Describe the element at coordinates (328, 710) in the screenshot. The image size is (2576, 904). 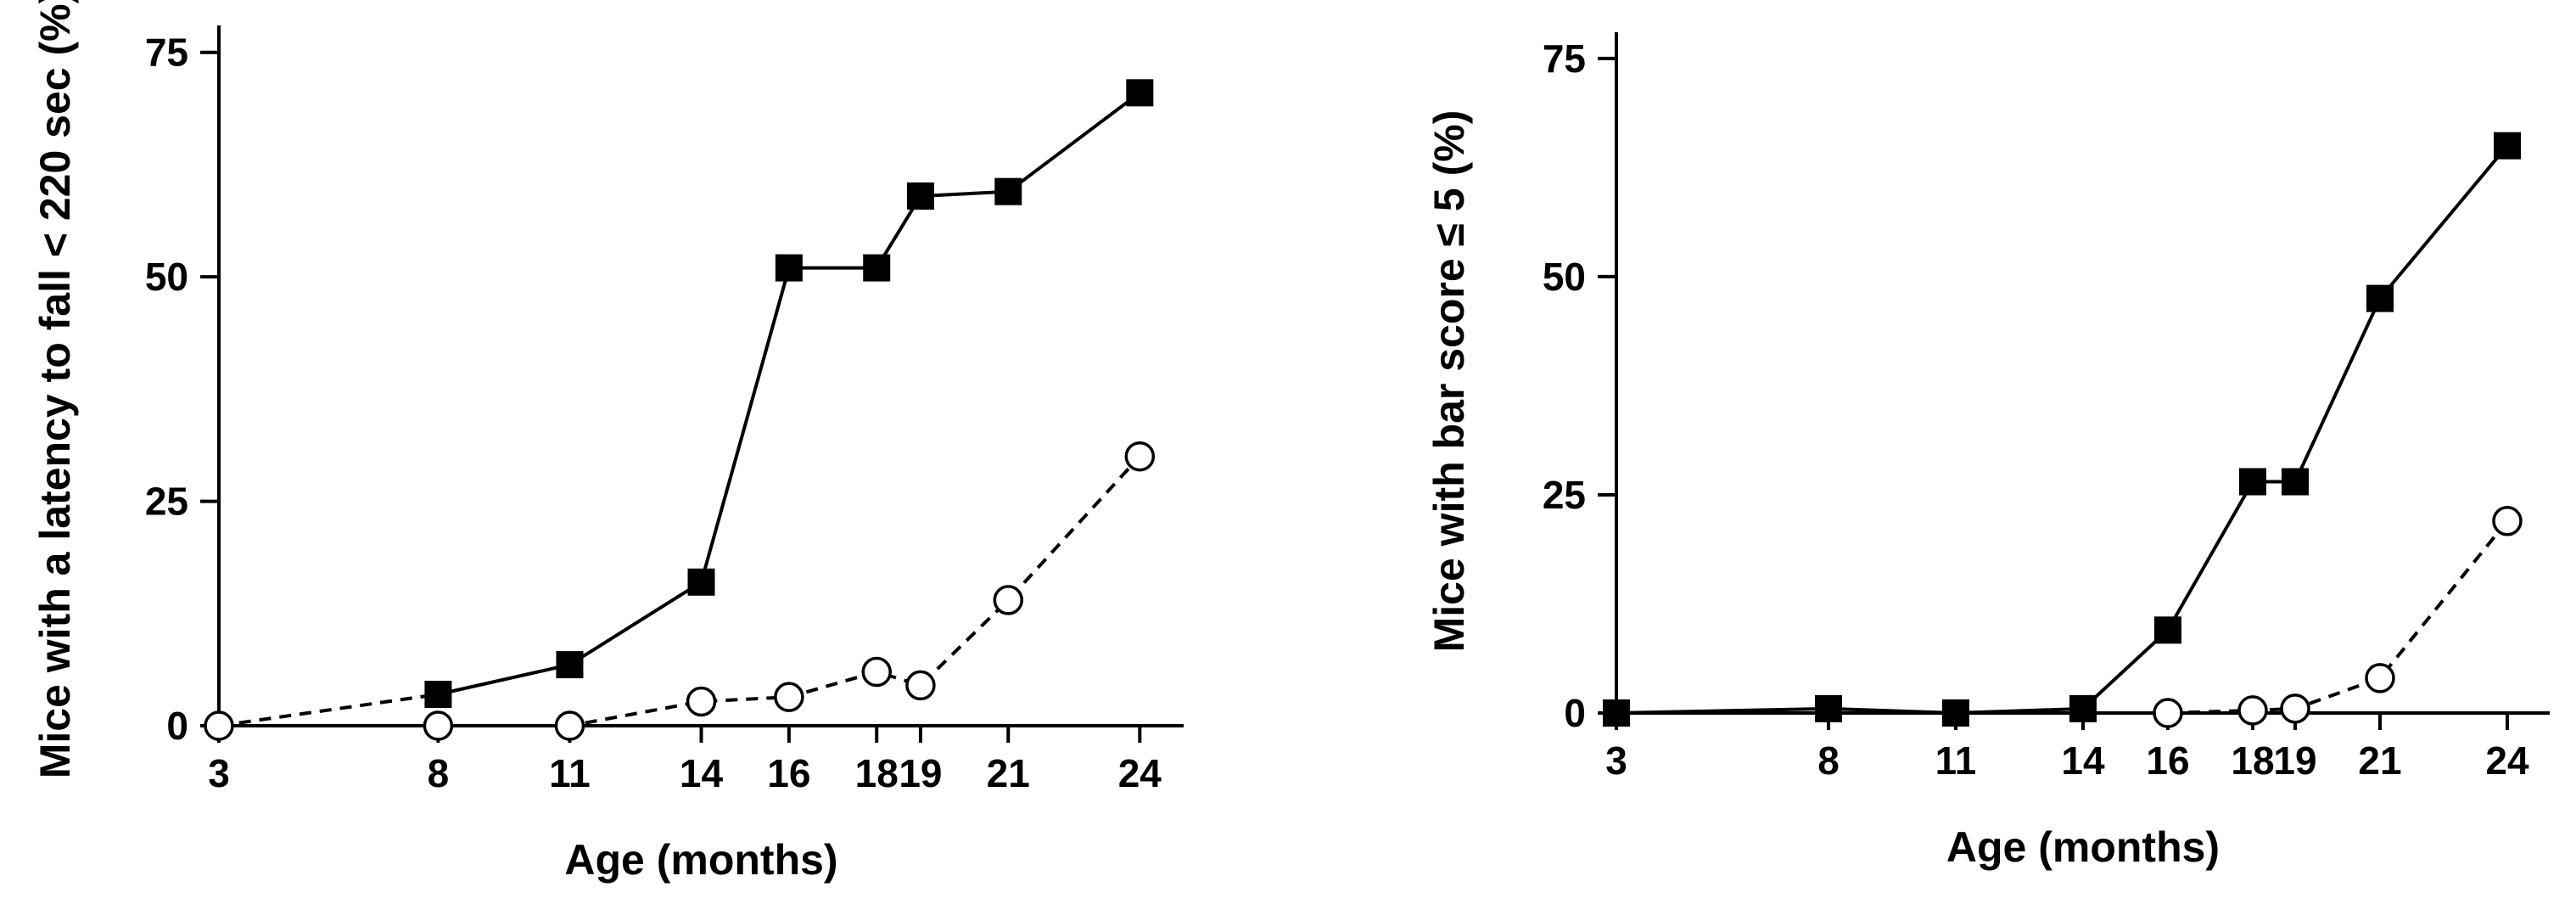
I see `series-connector-line` at that location.